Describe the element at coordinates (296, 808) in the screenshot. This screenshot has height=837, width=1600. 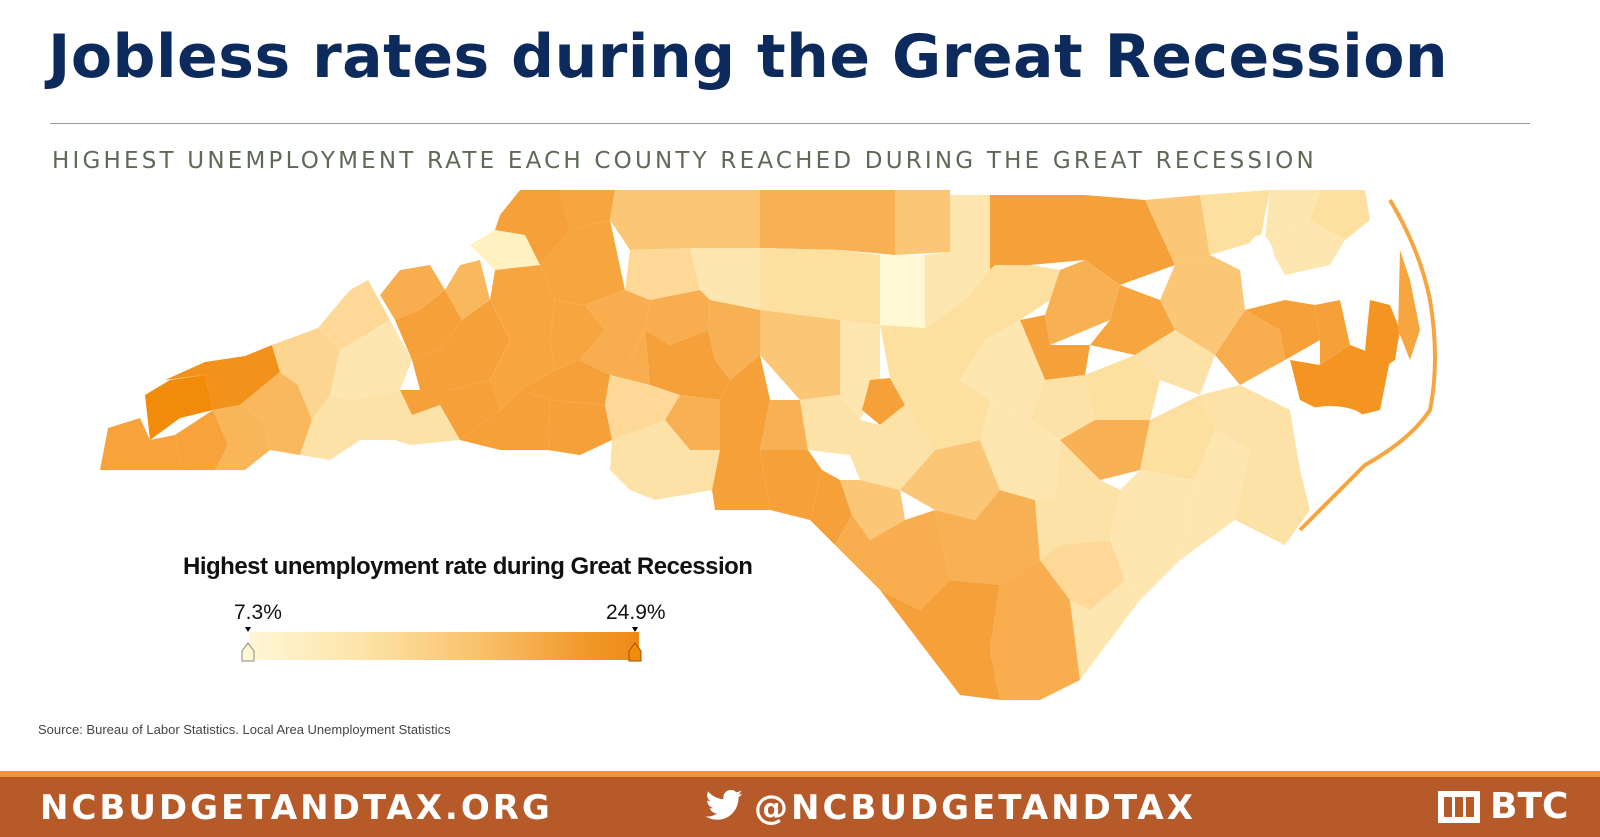
I see `footer-website-link: NCBUDGETANDTAX.ORG` at that location.